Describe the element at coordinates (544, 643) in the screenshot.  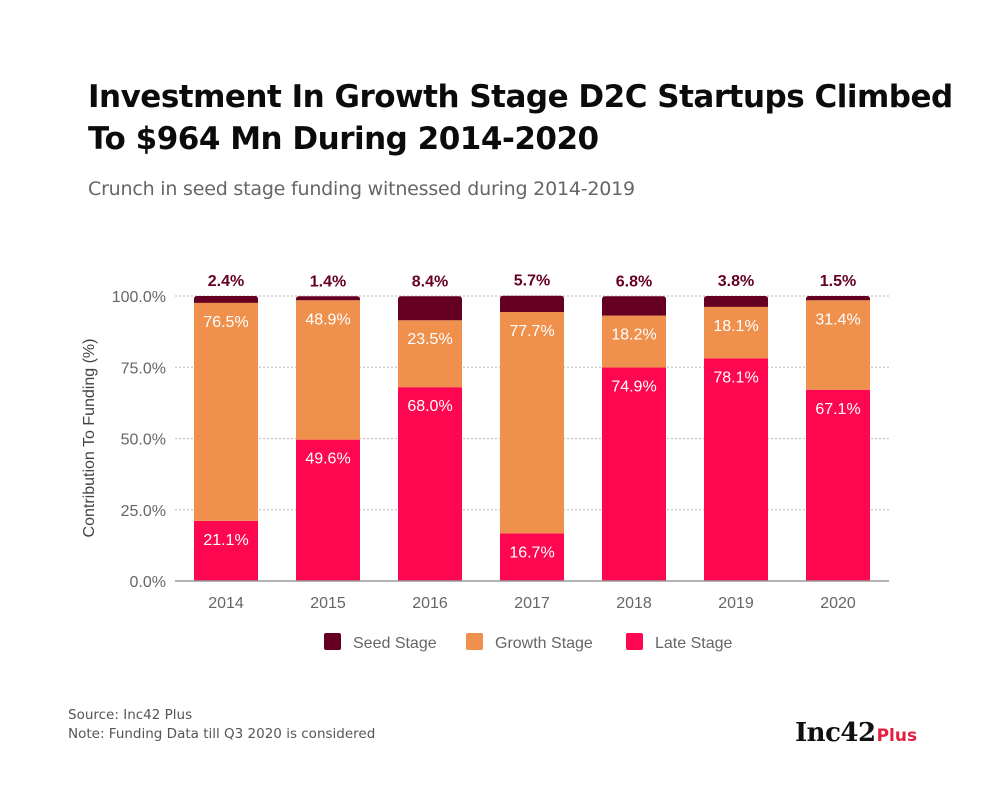
I see `legend-label: Growth Stage` at that location.